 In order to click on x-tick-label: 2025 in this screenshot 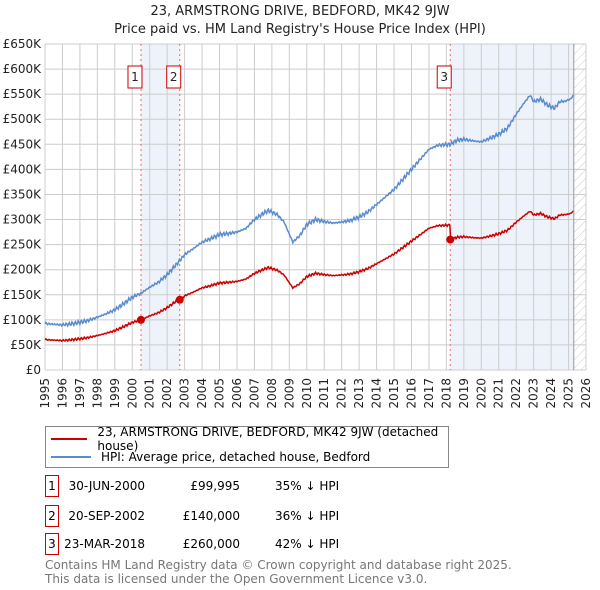, I will do `click(569, 393)`.